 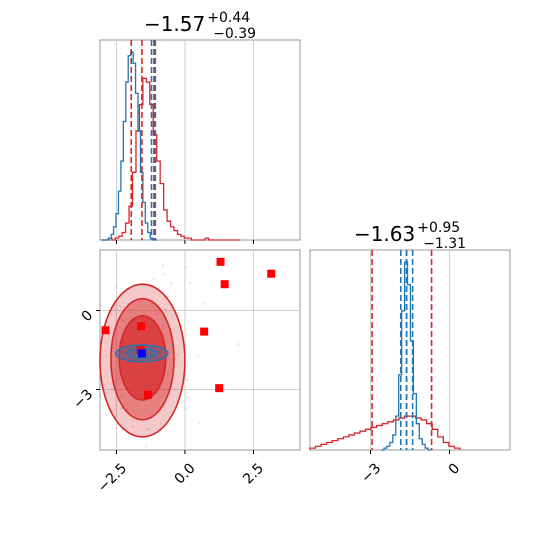 What do you see at coordinates (228, 18) in the screenshot?
I see `x-title-plus: +0.44` at bounding box center [228, 18].